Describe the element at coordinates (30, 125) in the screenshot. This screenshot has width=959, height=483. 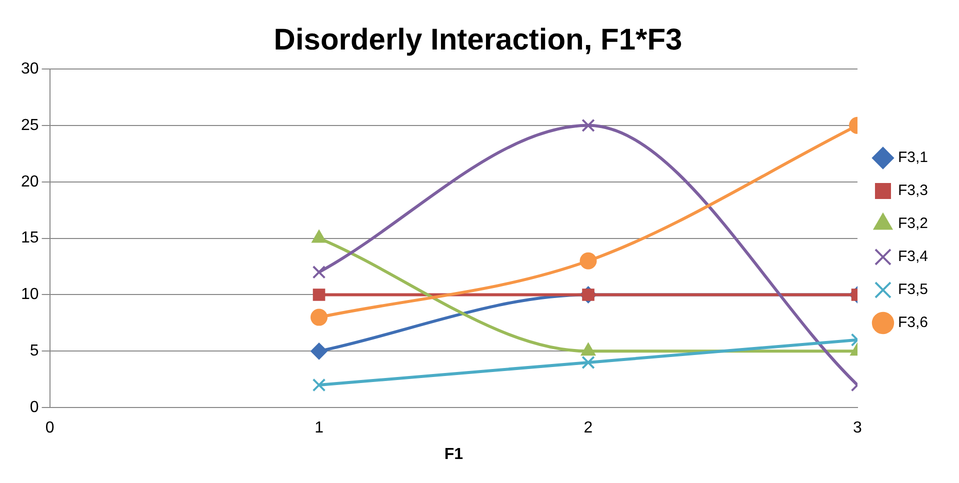
I see `y-tick-label: 25` at that location.